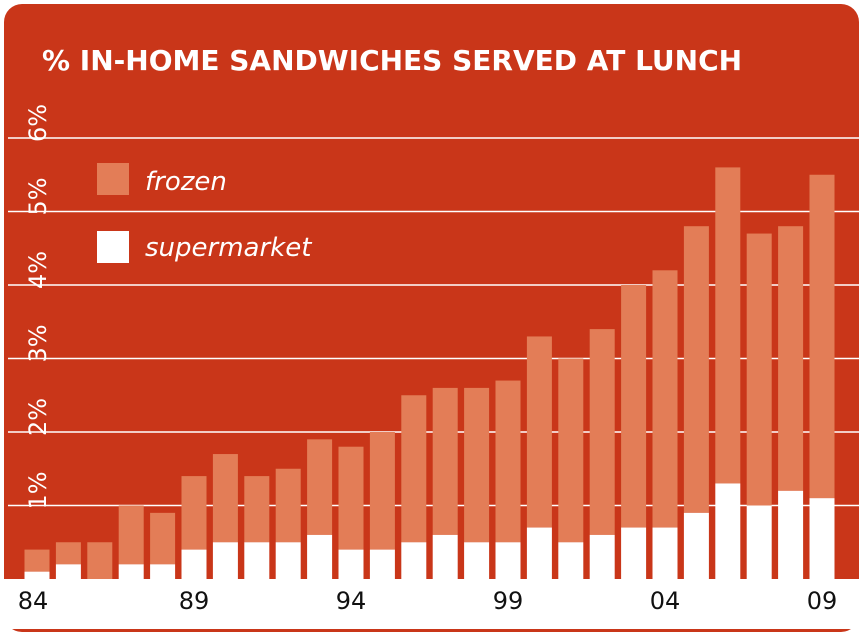 The height and width of the screenshot is (638, 864). Describe the element at coordinates (194, 601) in the screenshot. I see `x-tick-label: 89` at that location.